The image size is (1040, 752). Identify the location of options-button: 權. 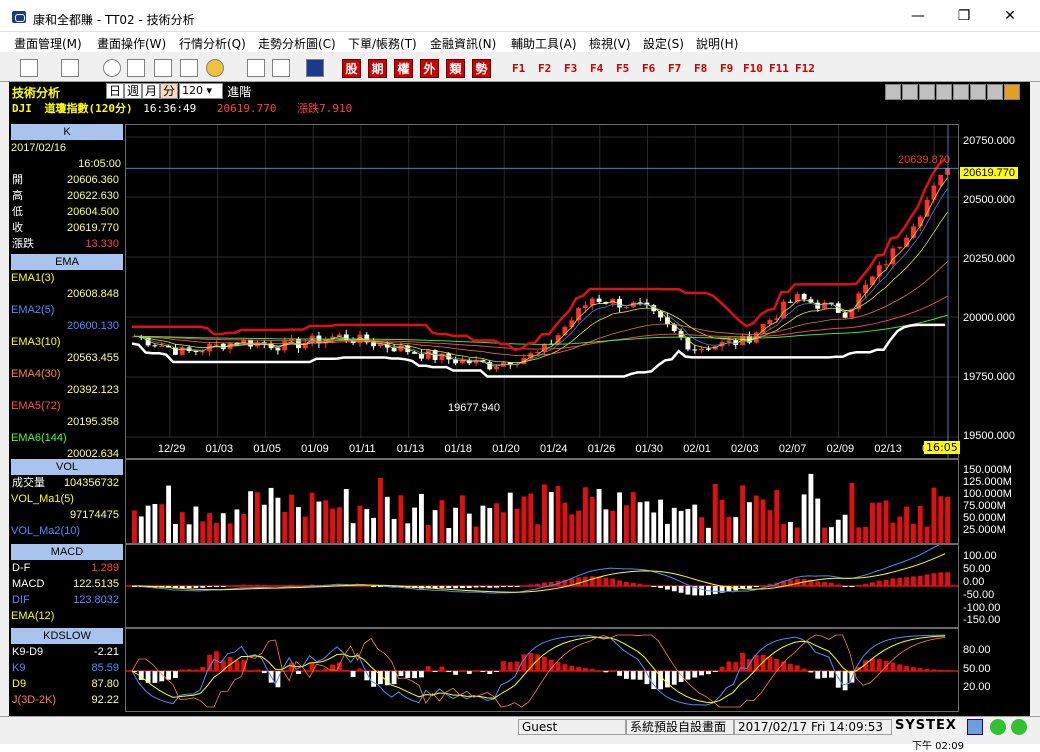
(403, 68).